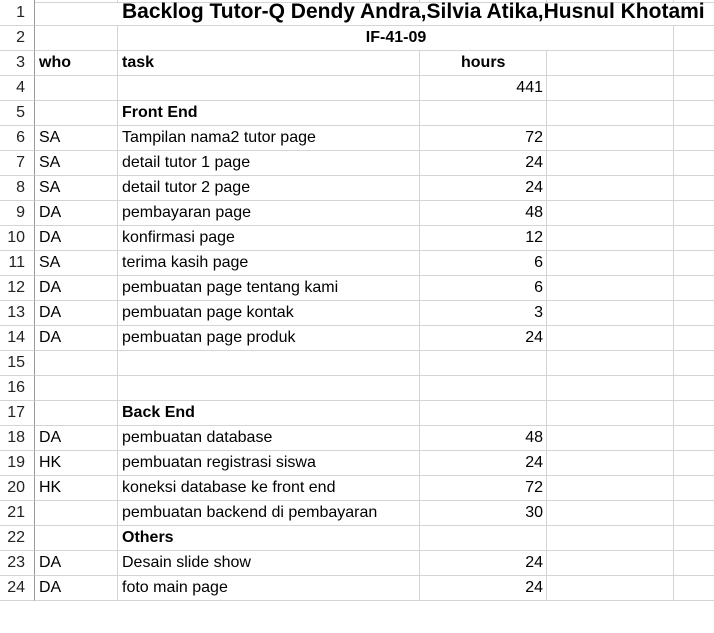  I want to click on cell-task: Tampilan nama2 tutor page, so click(269, 138).